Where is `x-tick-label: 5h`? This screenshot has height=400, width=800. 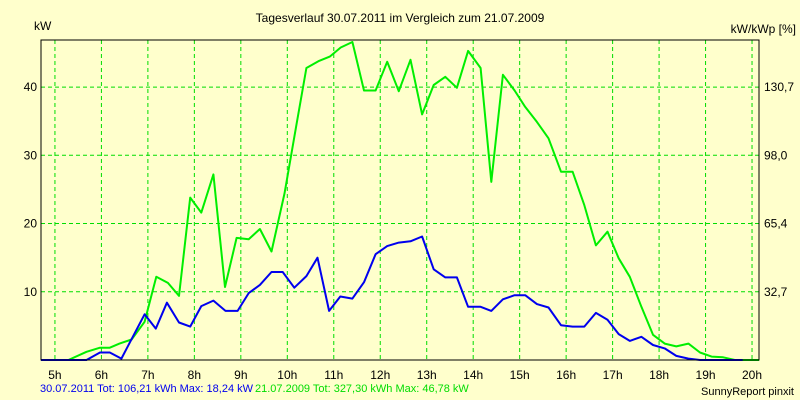
x-tick-label: 5h is located at coordinates (54, 375).